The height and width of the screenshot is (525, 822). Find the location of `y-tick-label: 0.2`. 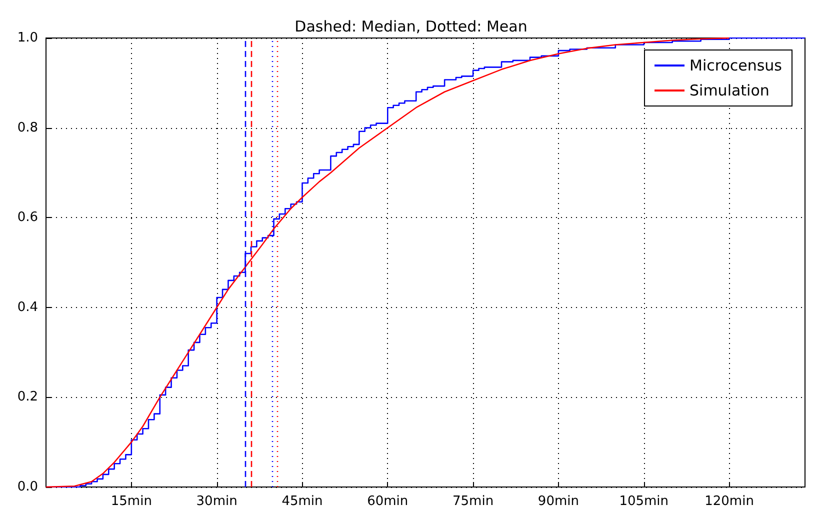

y-tick-label: 0.2 is located at coordinates (27, 397).